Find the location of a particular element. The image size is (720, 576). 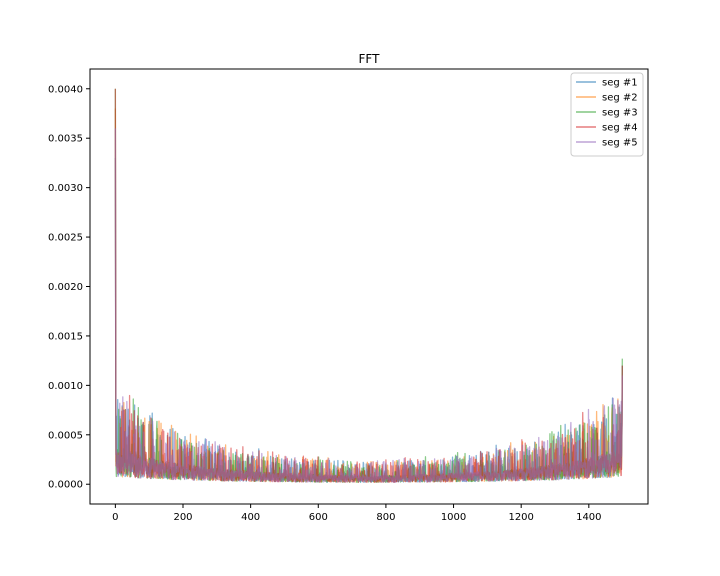

y-tick-label: 0.0000 is located at coordinates (65, 485).